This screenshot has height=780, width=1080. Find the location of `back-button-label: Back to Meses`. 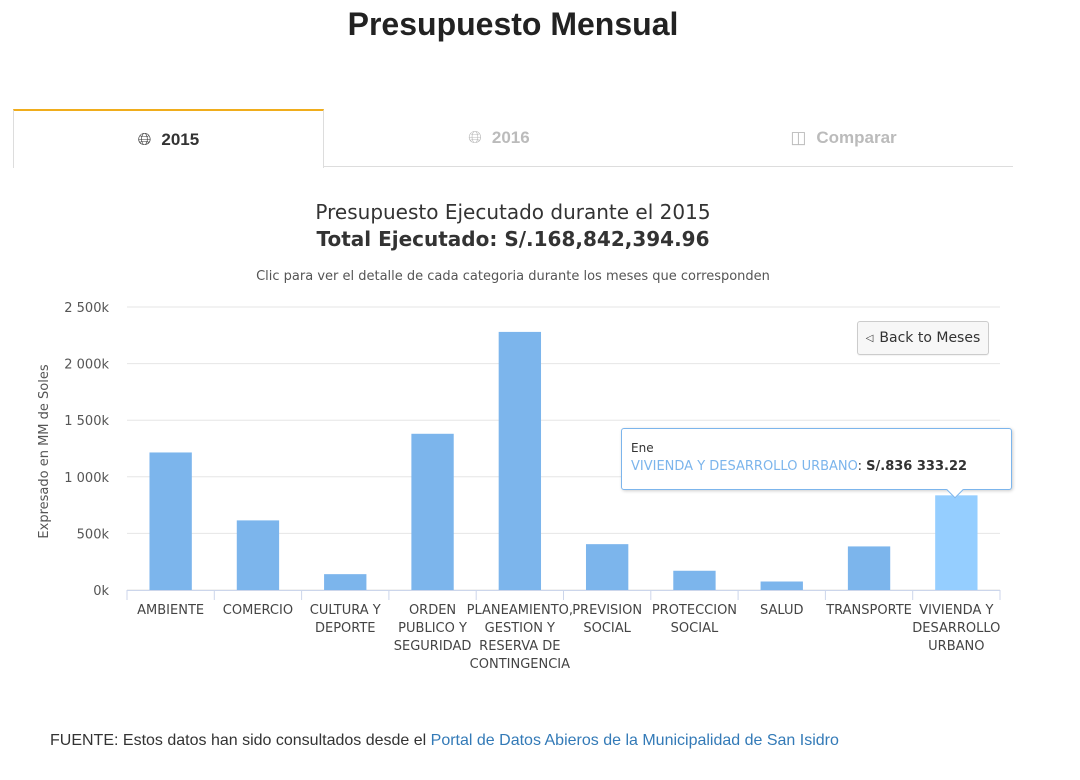

back-button-label: Back to Meses is located at coordinates (930, 338).